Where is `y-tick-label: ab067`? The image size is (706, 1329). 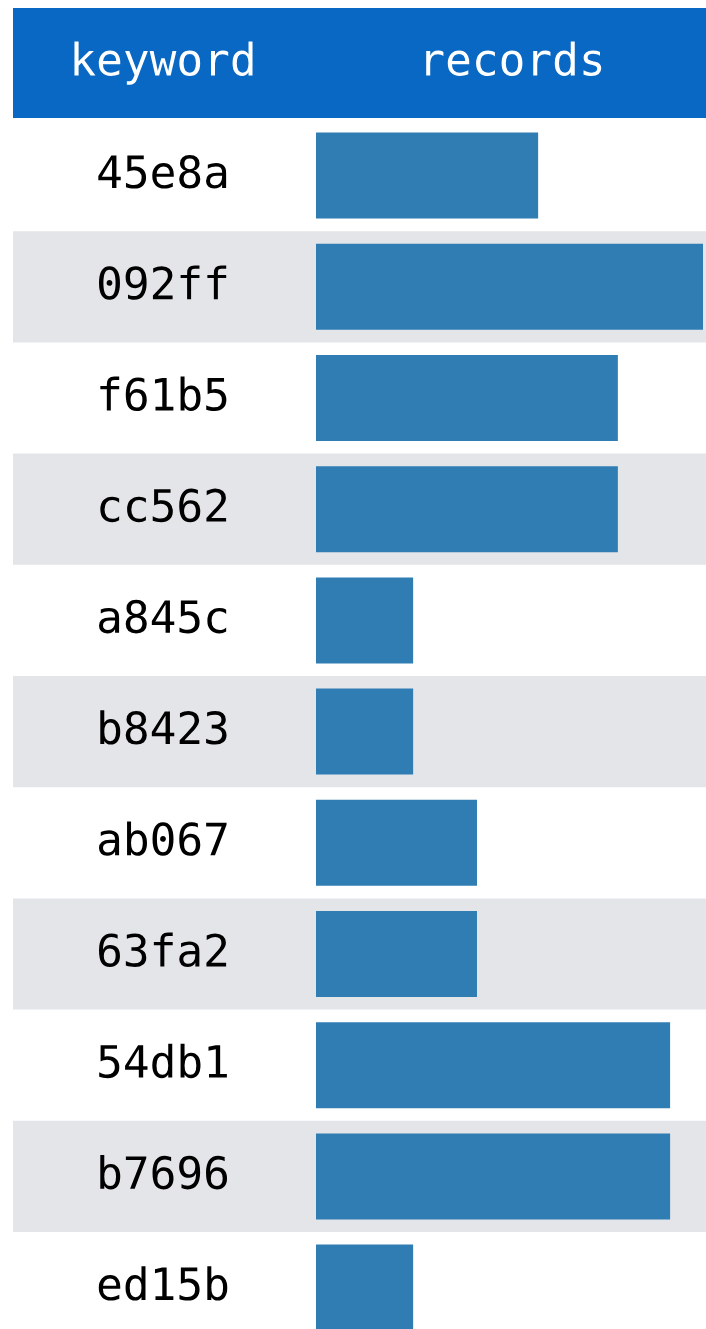 y-tick-label: ab067 is located at coordinates (163, 838).